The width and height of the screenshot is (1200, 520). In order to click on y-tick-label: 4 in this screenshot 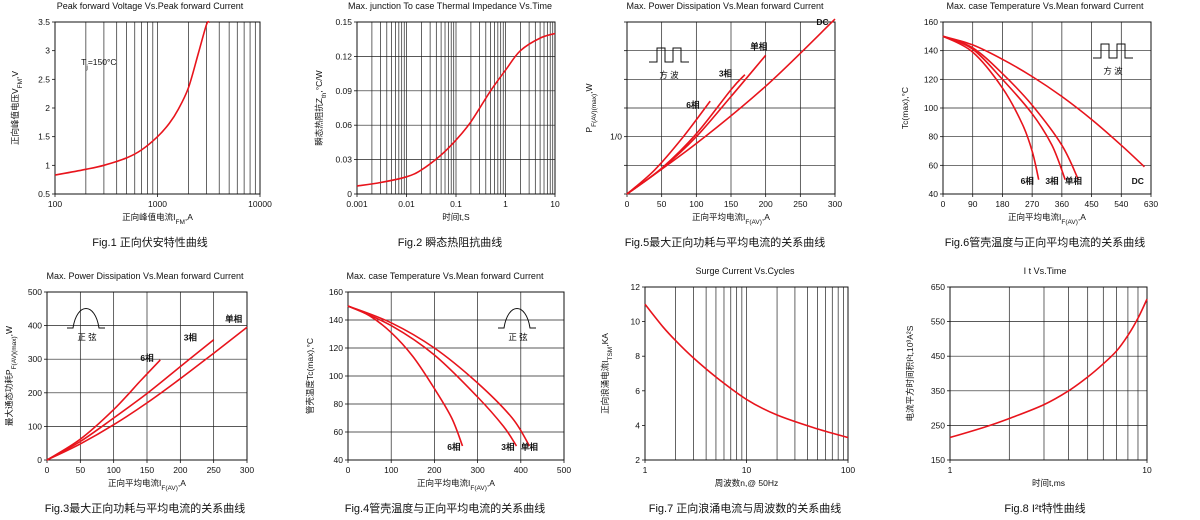, I will do `click(637, 425)`.